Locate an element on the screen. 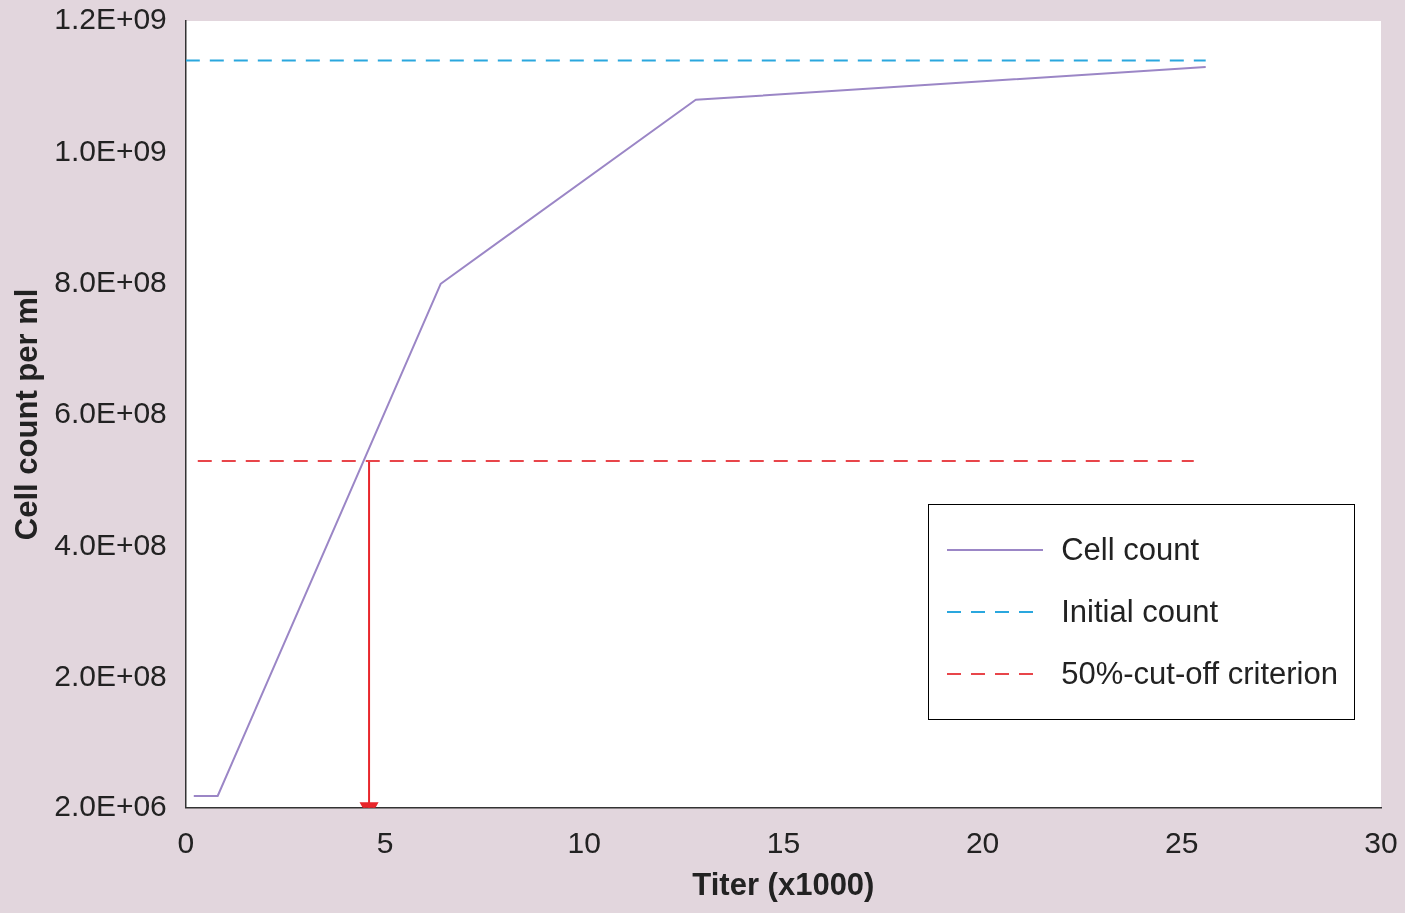 The image size is (1405, 913). x-tick-label: 25 is located at coordinates (1182, 843).